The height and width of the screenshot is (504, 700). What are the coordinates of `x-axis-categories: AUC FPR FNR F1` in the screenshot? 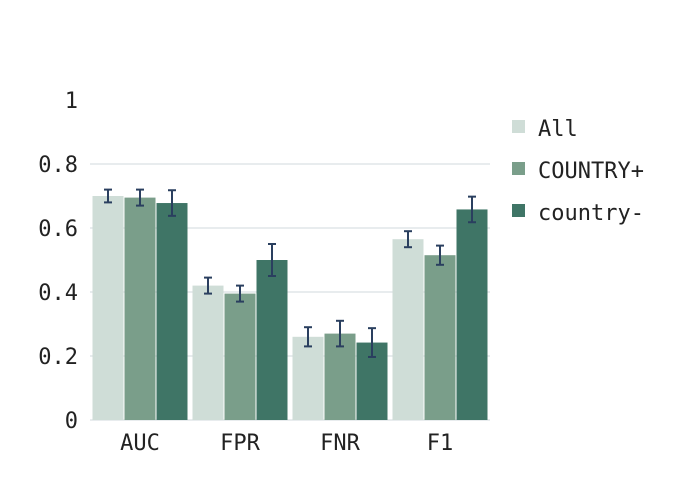 It's located at (286, 443).